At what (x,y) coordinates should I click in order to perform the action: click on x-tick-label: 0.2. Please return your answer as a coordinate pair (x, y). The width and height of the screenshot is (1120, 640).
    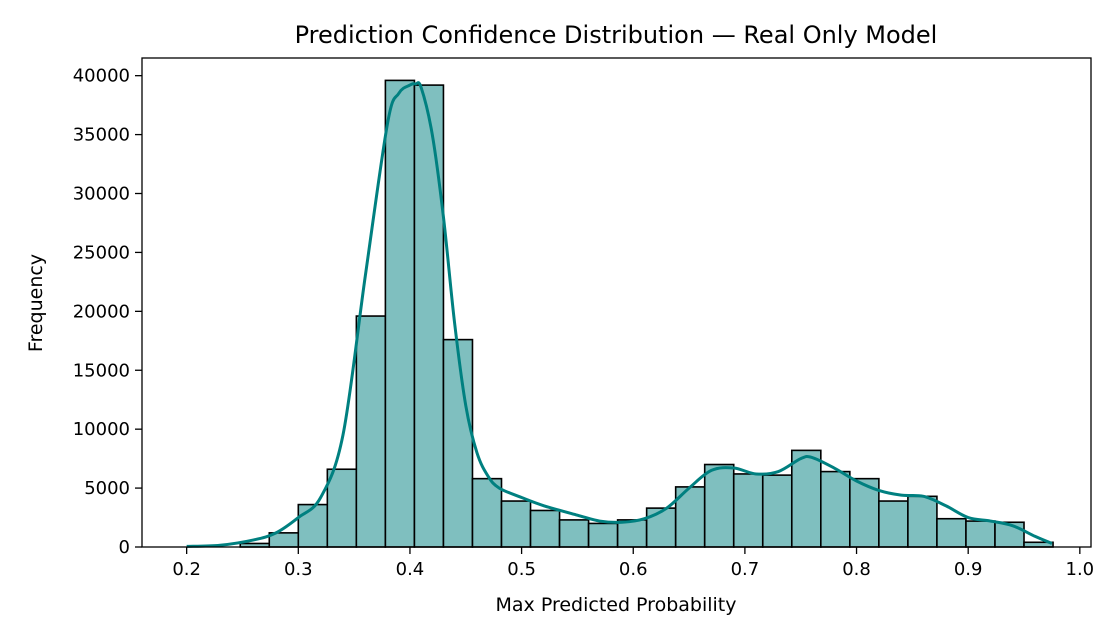
    Looking at the image, I should click on (186, 569).